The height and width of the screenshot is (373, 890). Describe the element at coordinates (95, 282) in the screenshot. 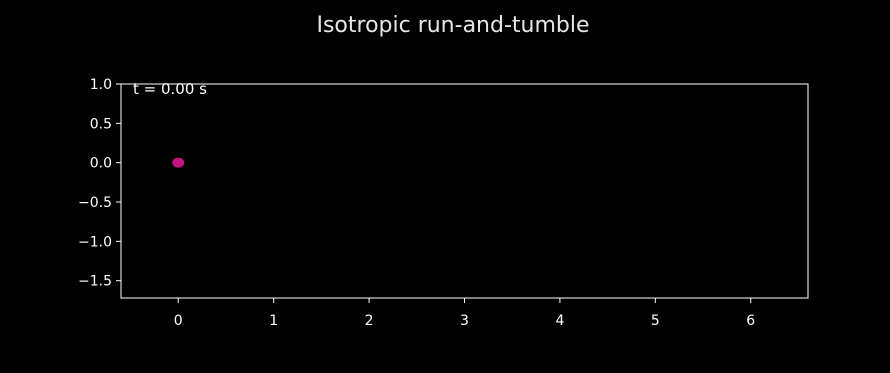

I see `y-tick-label: −1.5` at that location.